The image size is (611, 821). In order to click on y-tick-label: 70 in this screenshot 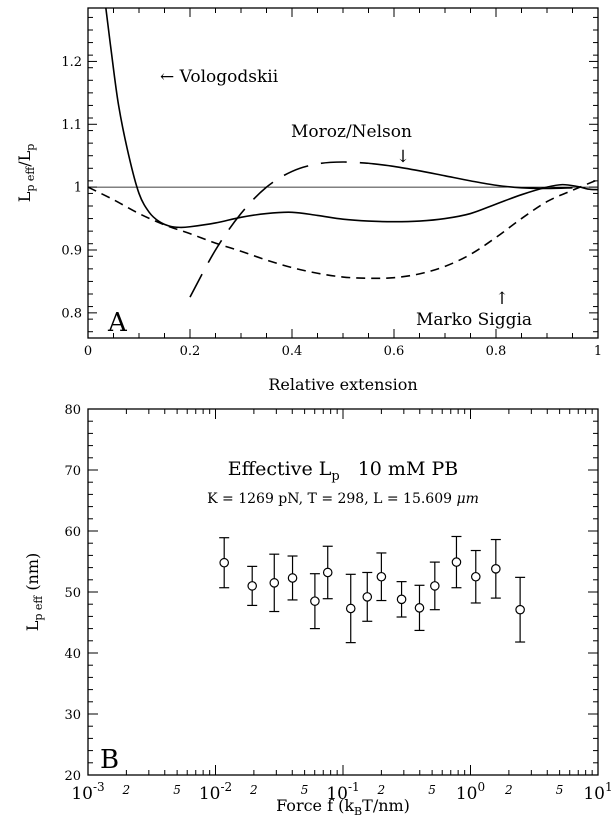, I will do `click(72, 471)`.